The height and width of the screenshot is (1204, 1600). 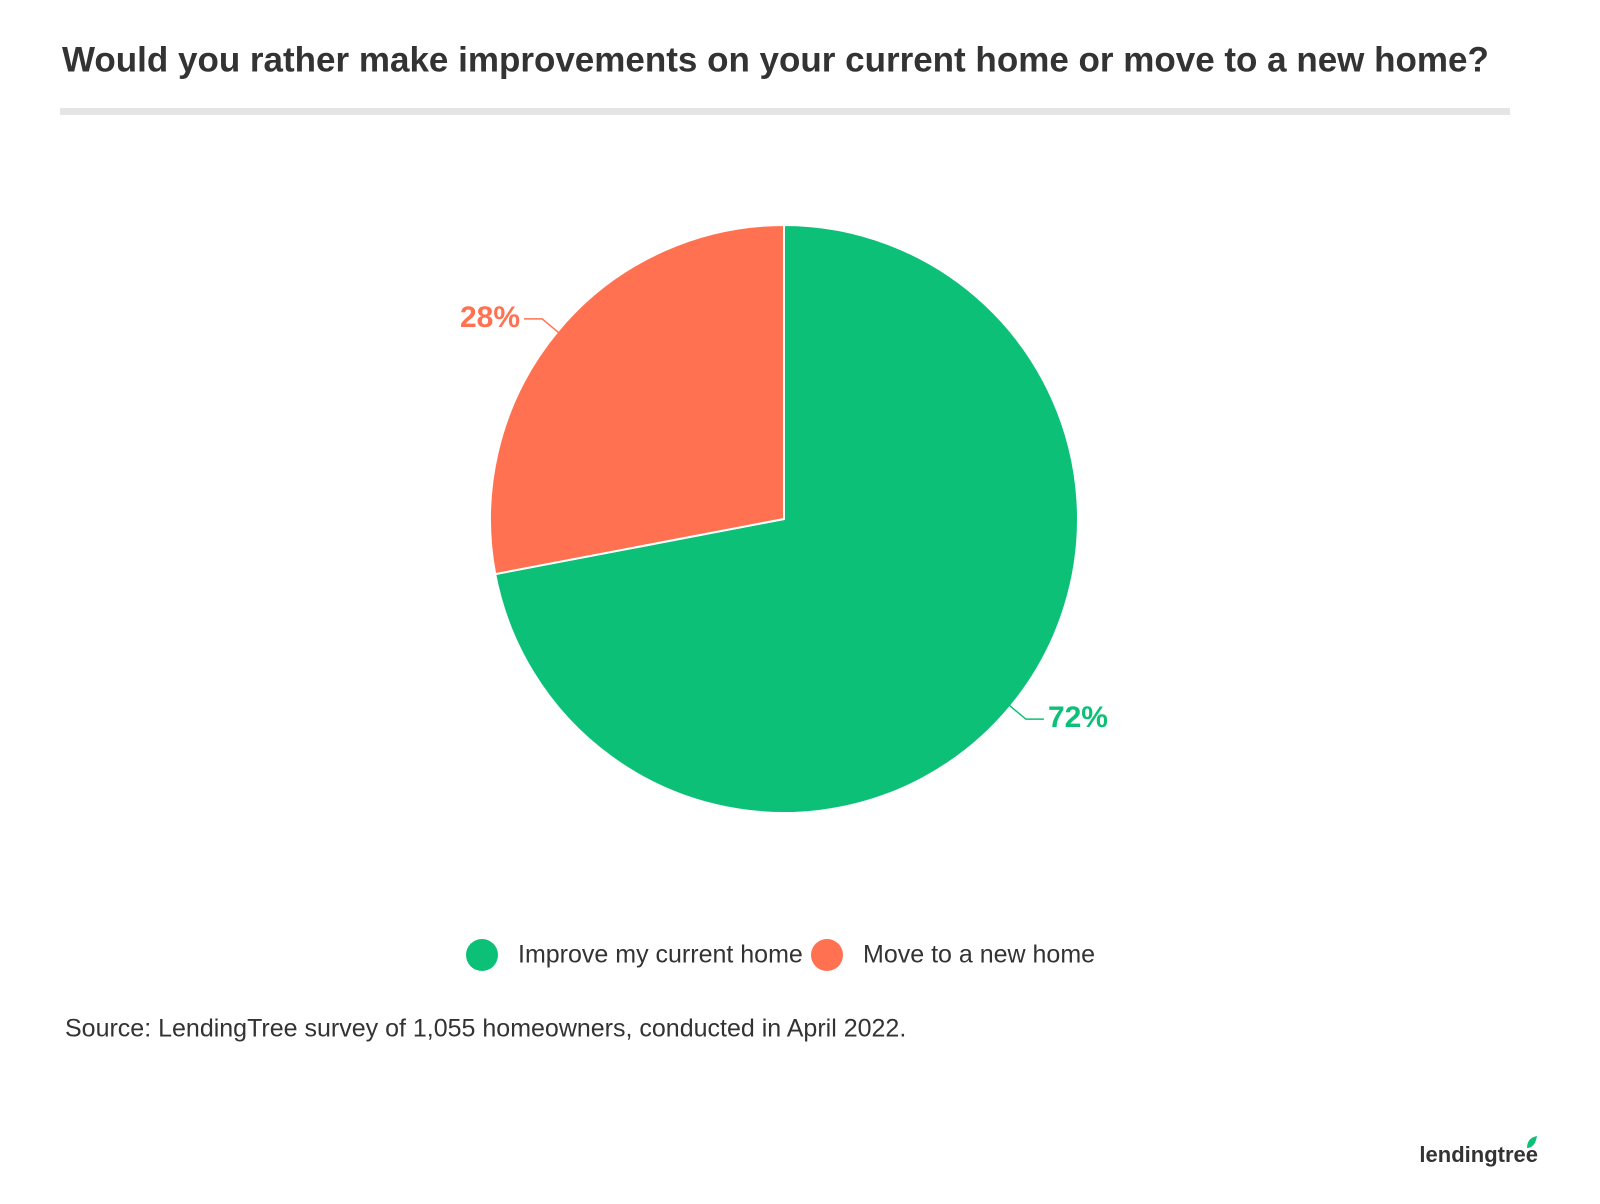 What do you see at coordinates (660, 955) in the screenshot?
I see `legend-label: Improve my current home` at bounding box center [660, 955].